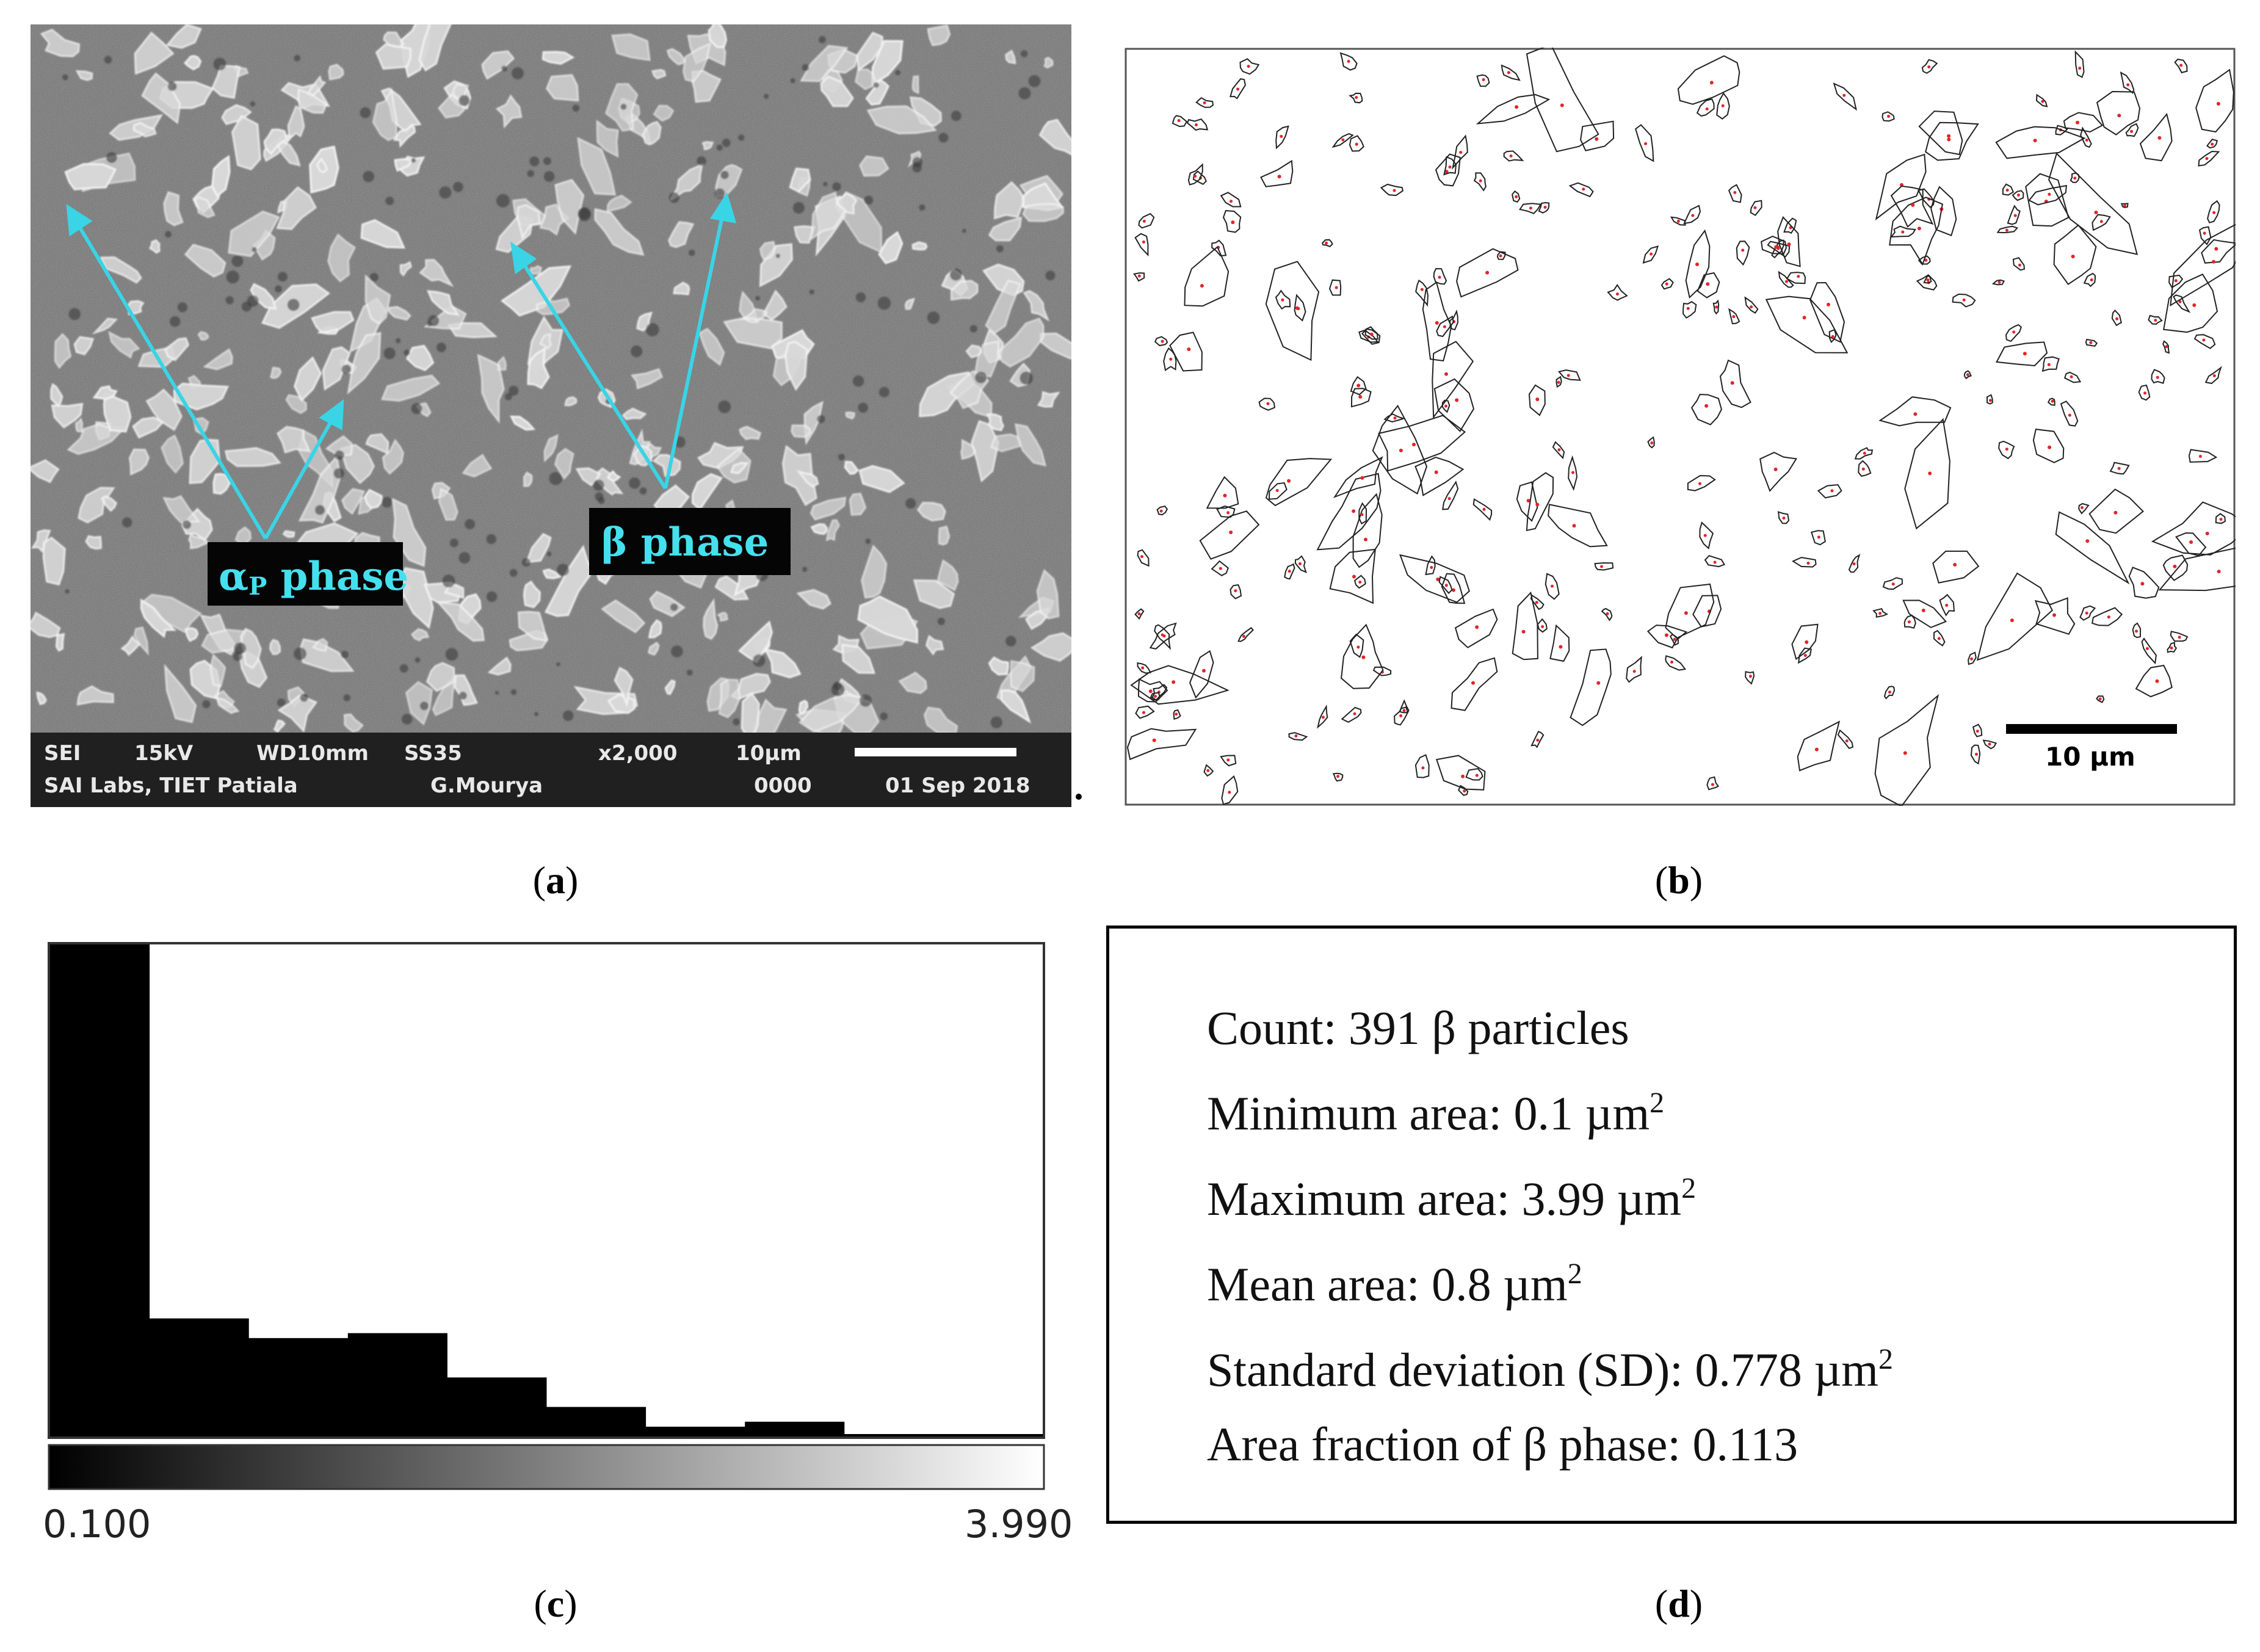 The width and height of the screenshot is (2260, 1652). What do you see at coordinates (1452, 1198) in the screenshot?
I see `stat-max-area: Maximum area: 3.99 µm2` at bounding box center [1452, 1198].